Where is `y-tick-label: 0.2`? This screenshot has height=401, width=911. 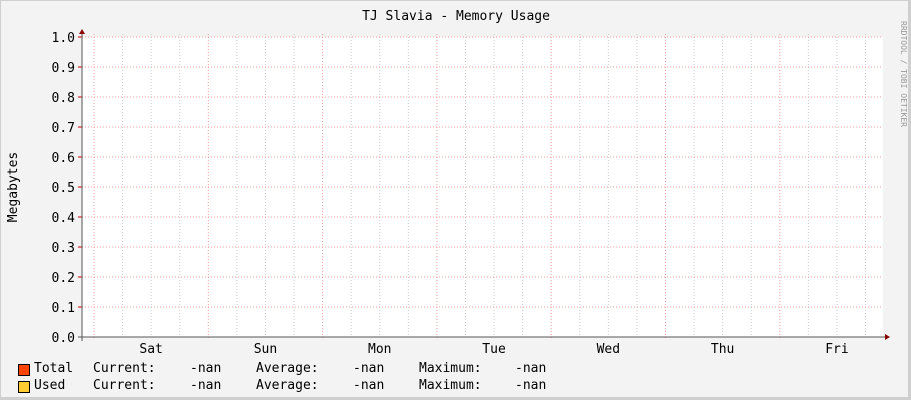
y-tick-label: 0.2 is located at coordinates (63, 278).